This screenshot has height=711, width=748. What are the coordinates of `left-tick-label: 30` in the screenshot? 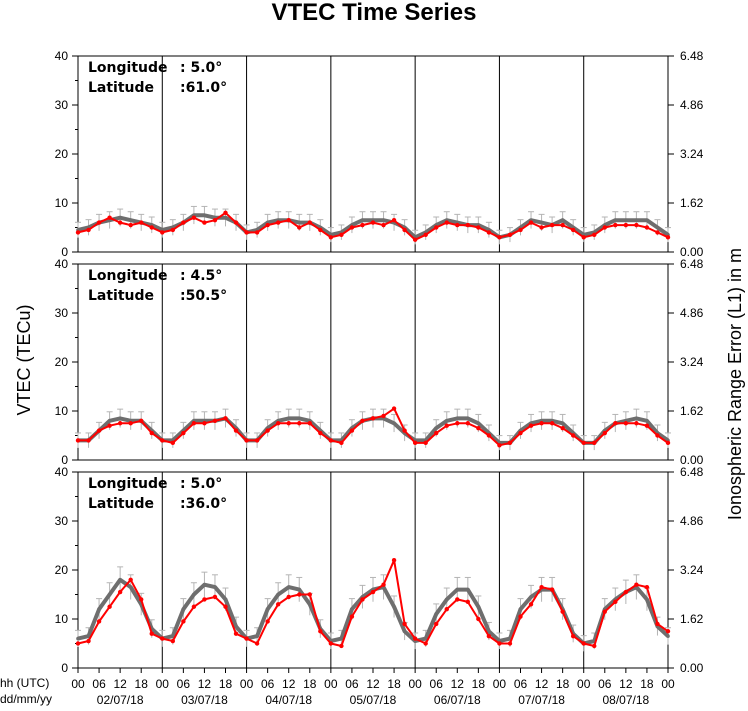 It's located at (62, 105).